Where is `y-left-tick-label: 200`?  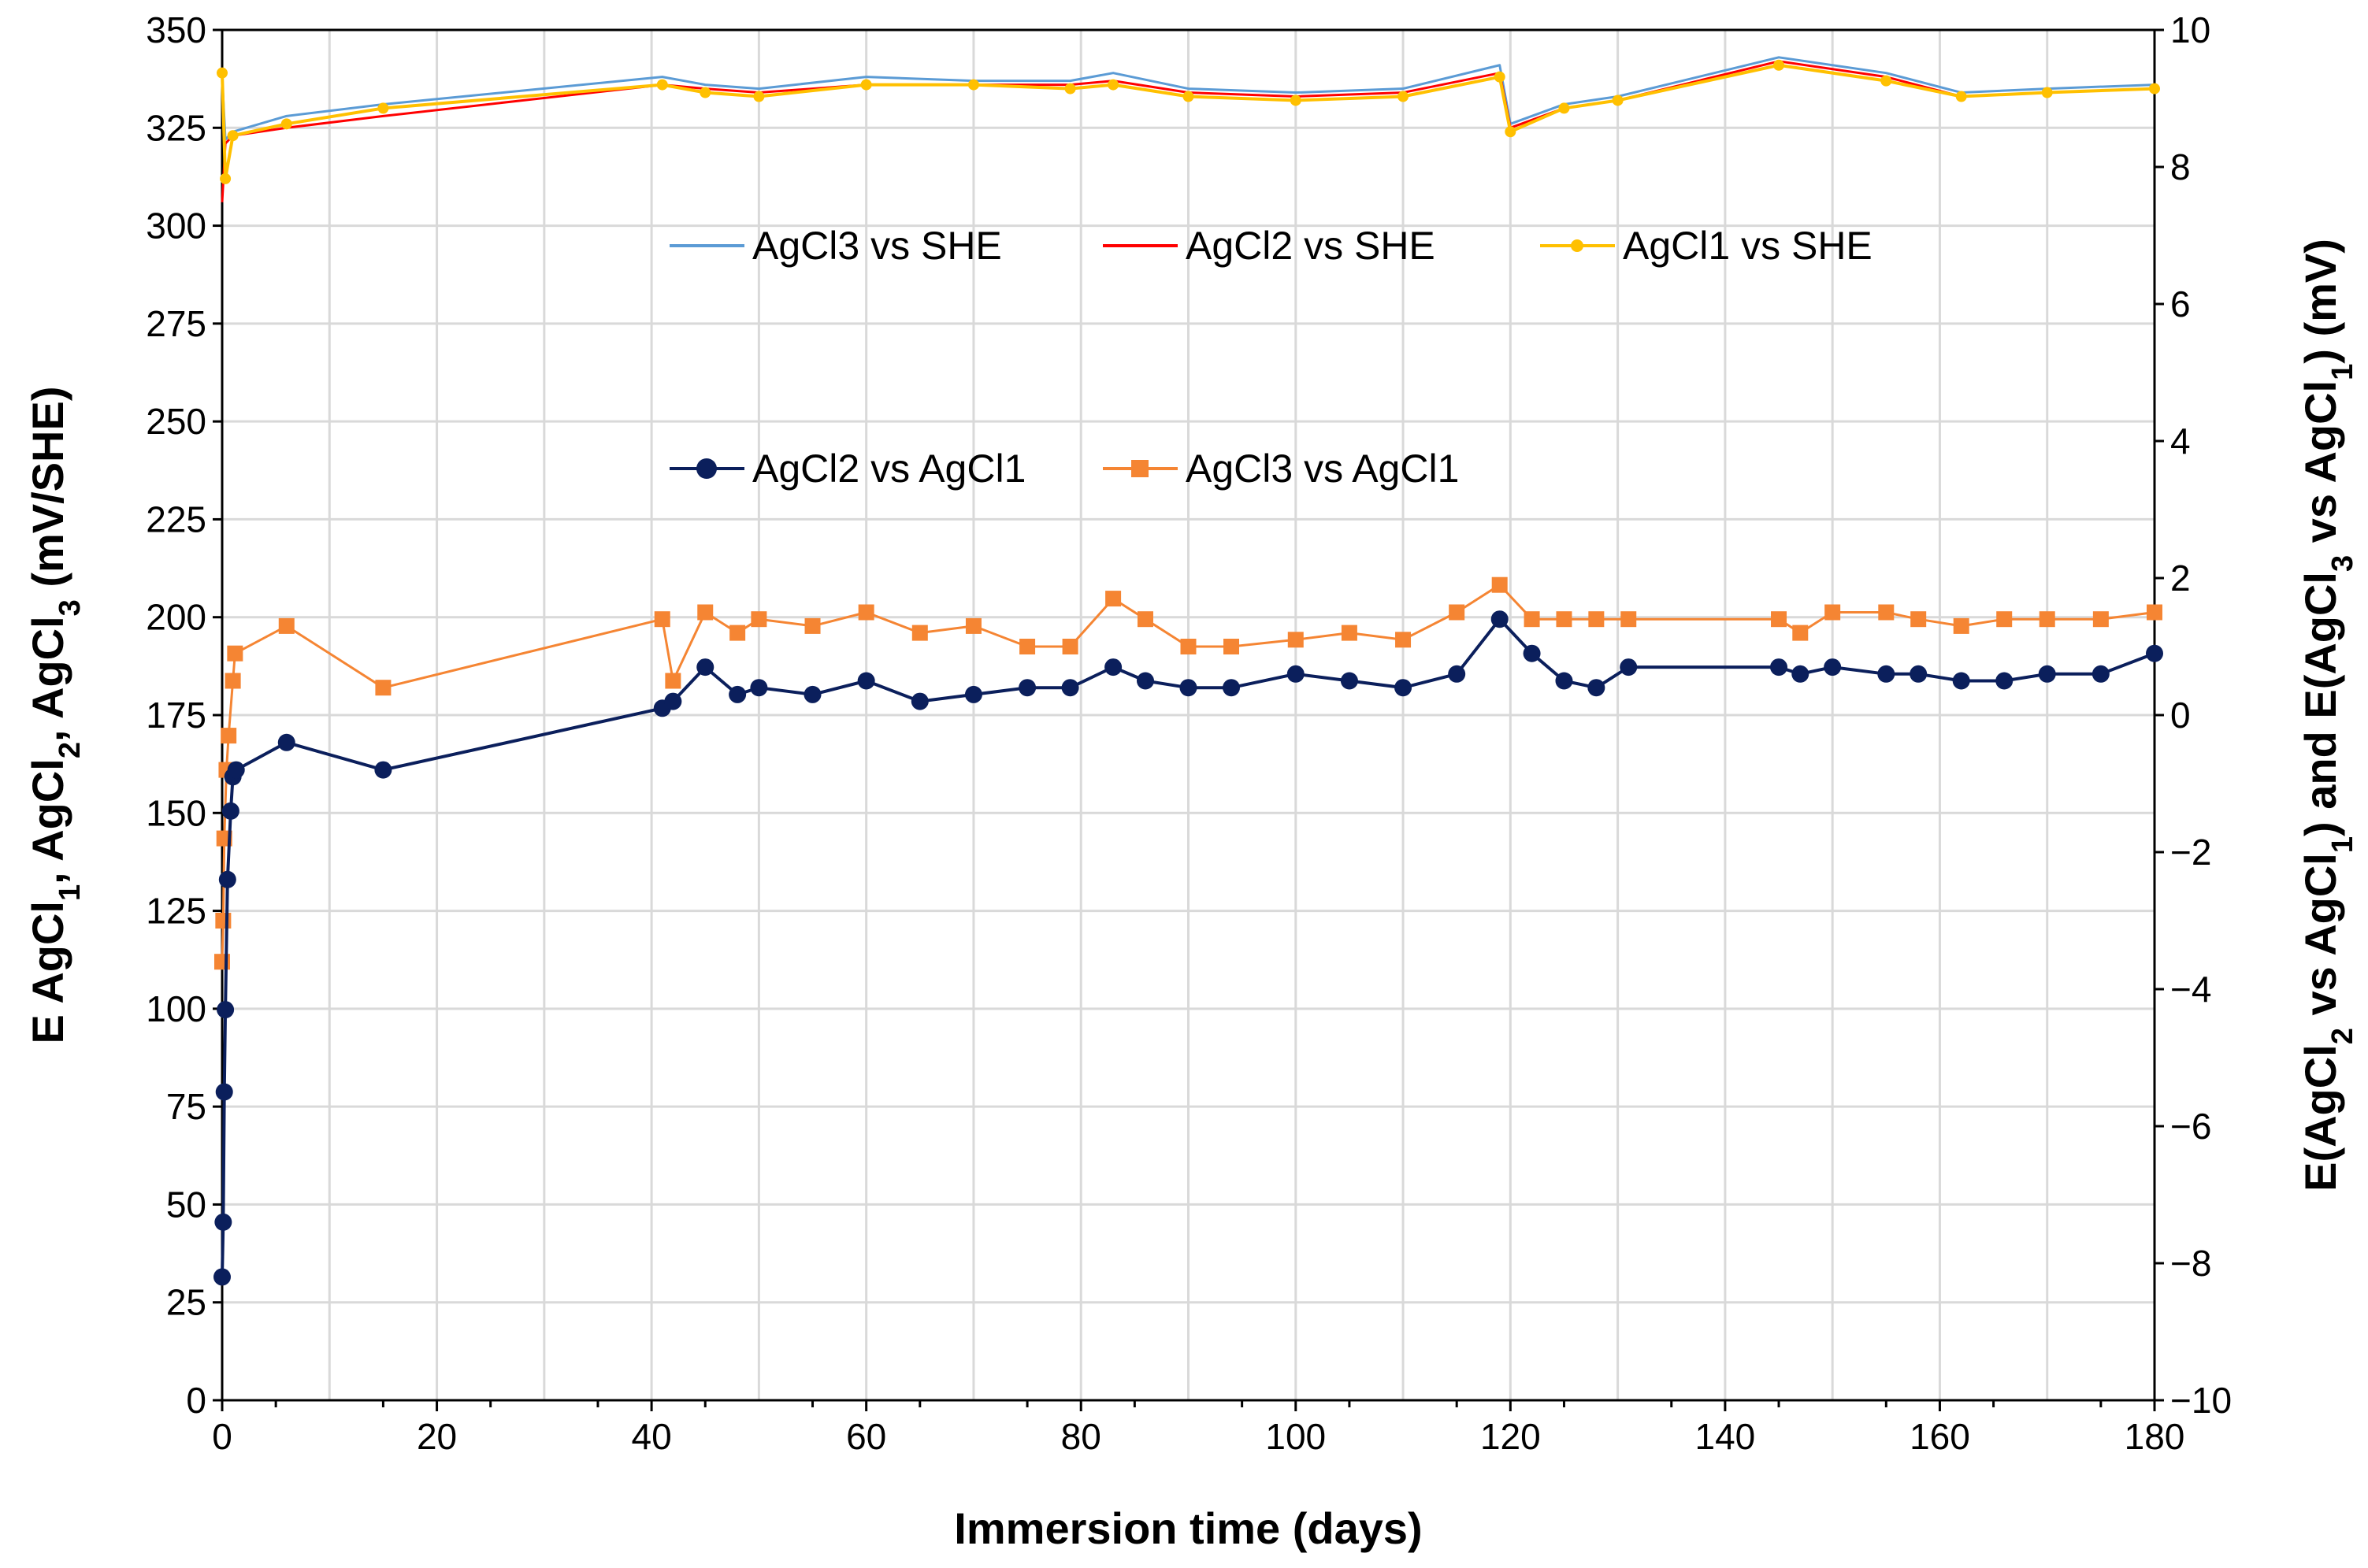
y-left-tick-label: 200 is located at coordinates (176, 617).